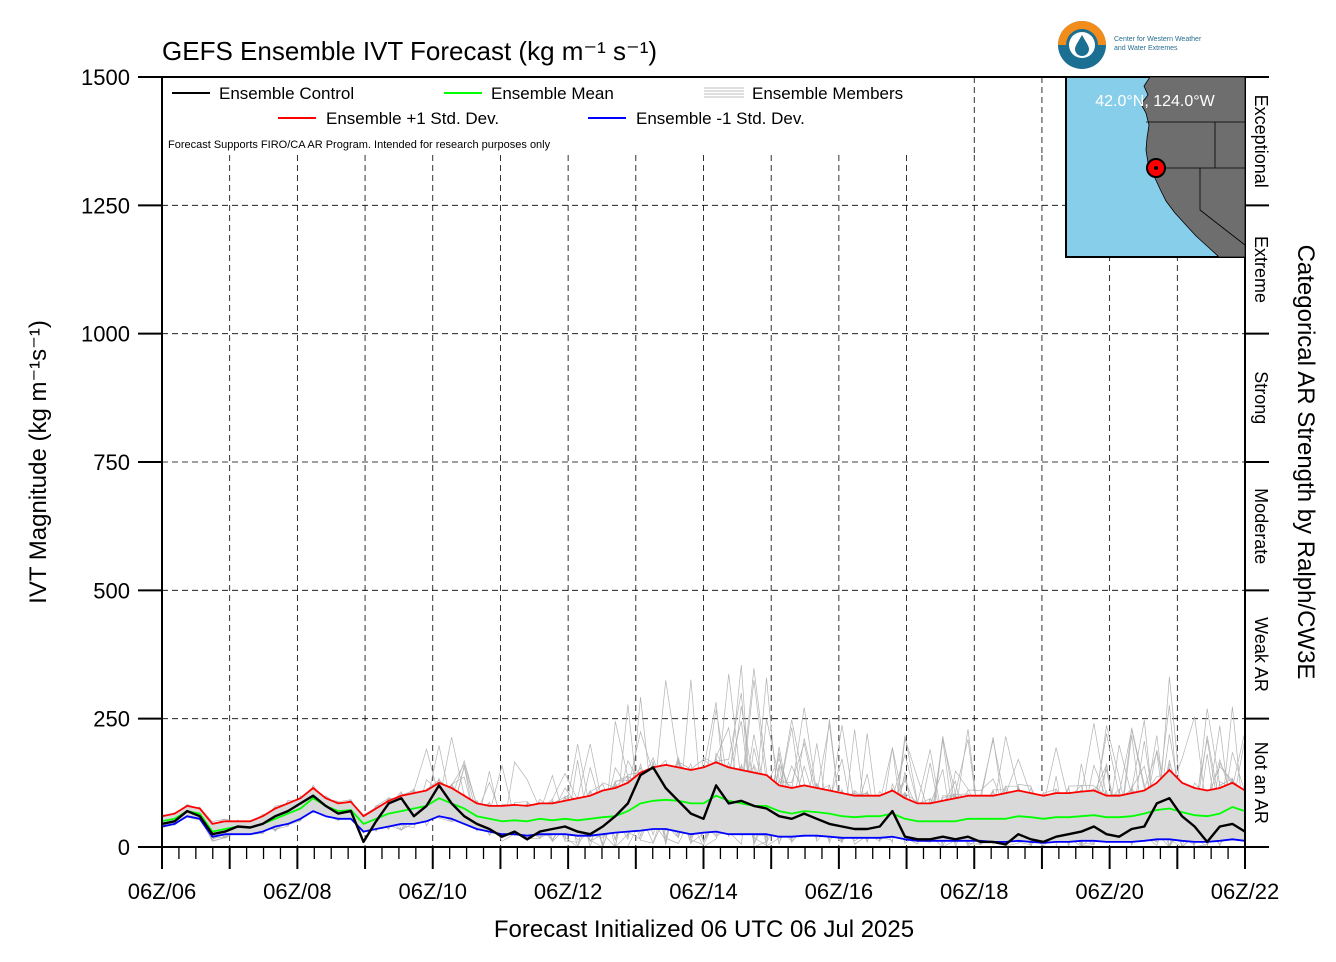 The width and height of the screenshot is (1336, 962). I want to click on x-tick-label: 06Z/14, so click(703, 891).